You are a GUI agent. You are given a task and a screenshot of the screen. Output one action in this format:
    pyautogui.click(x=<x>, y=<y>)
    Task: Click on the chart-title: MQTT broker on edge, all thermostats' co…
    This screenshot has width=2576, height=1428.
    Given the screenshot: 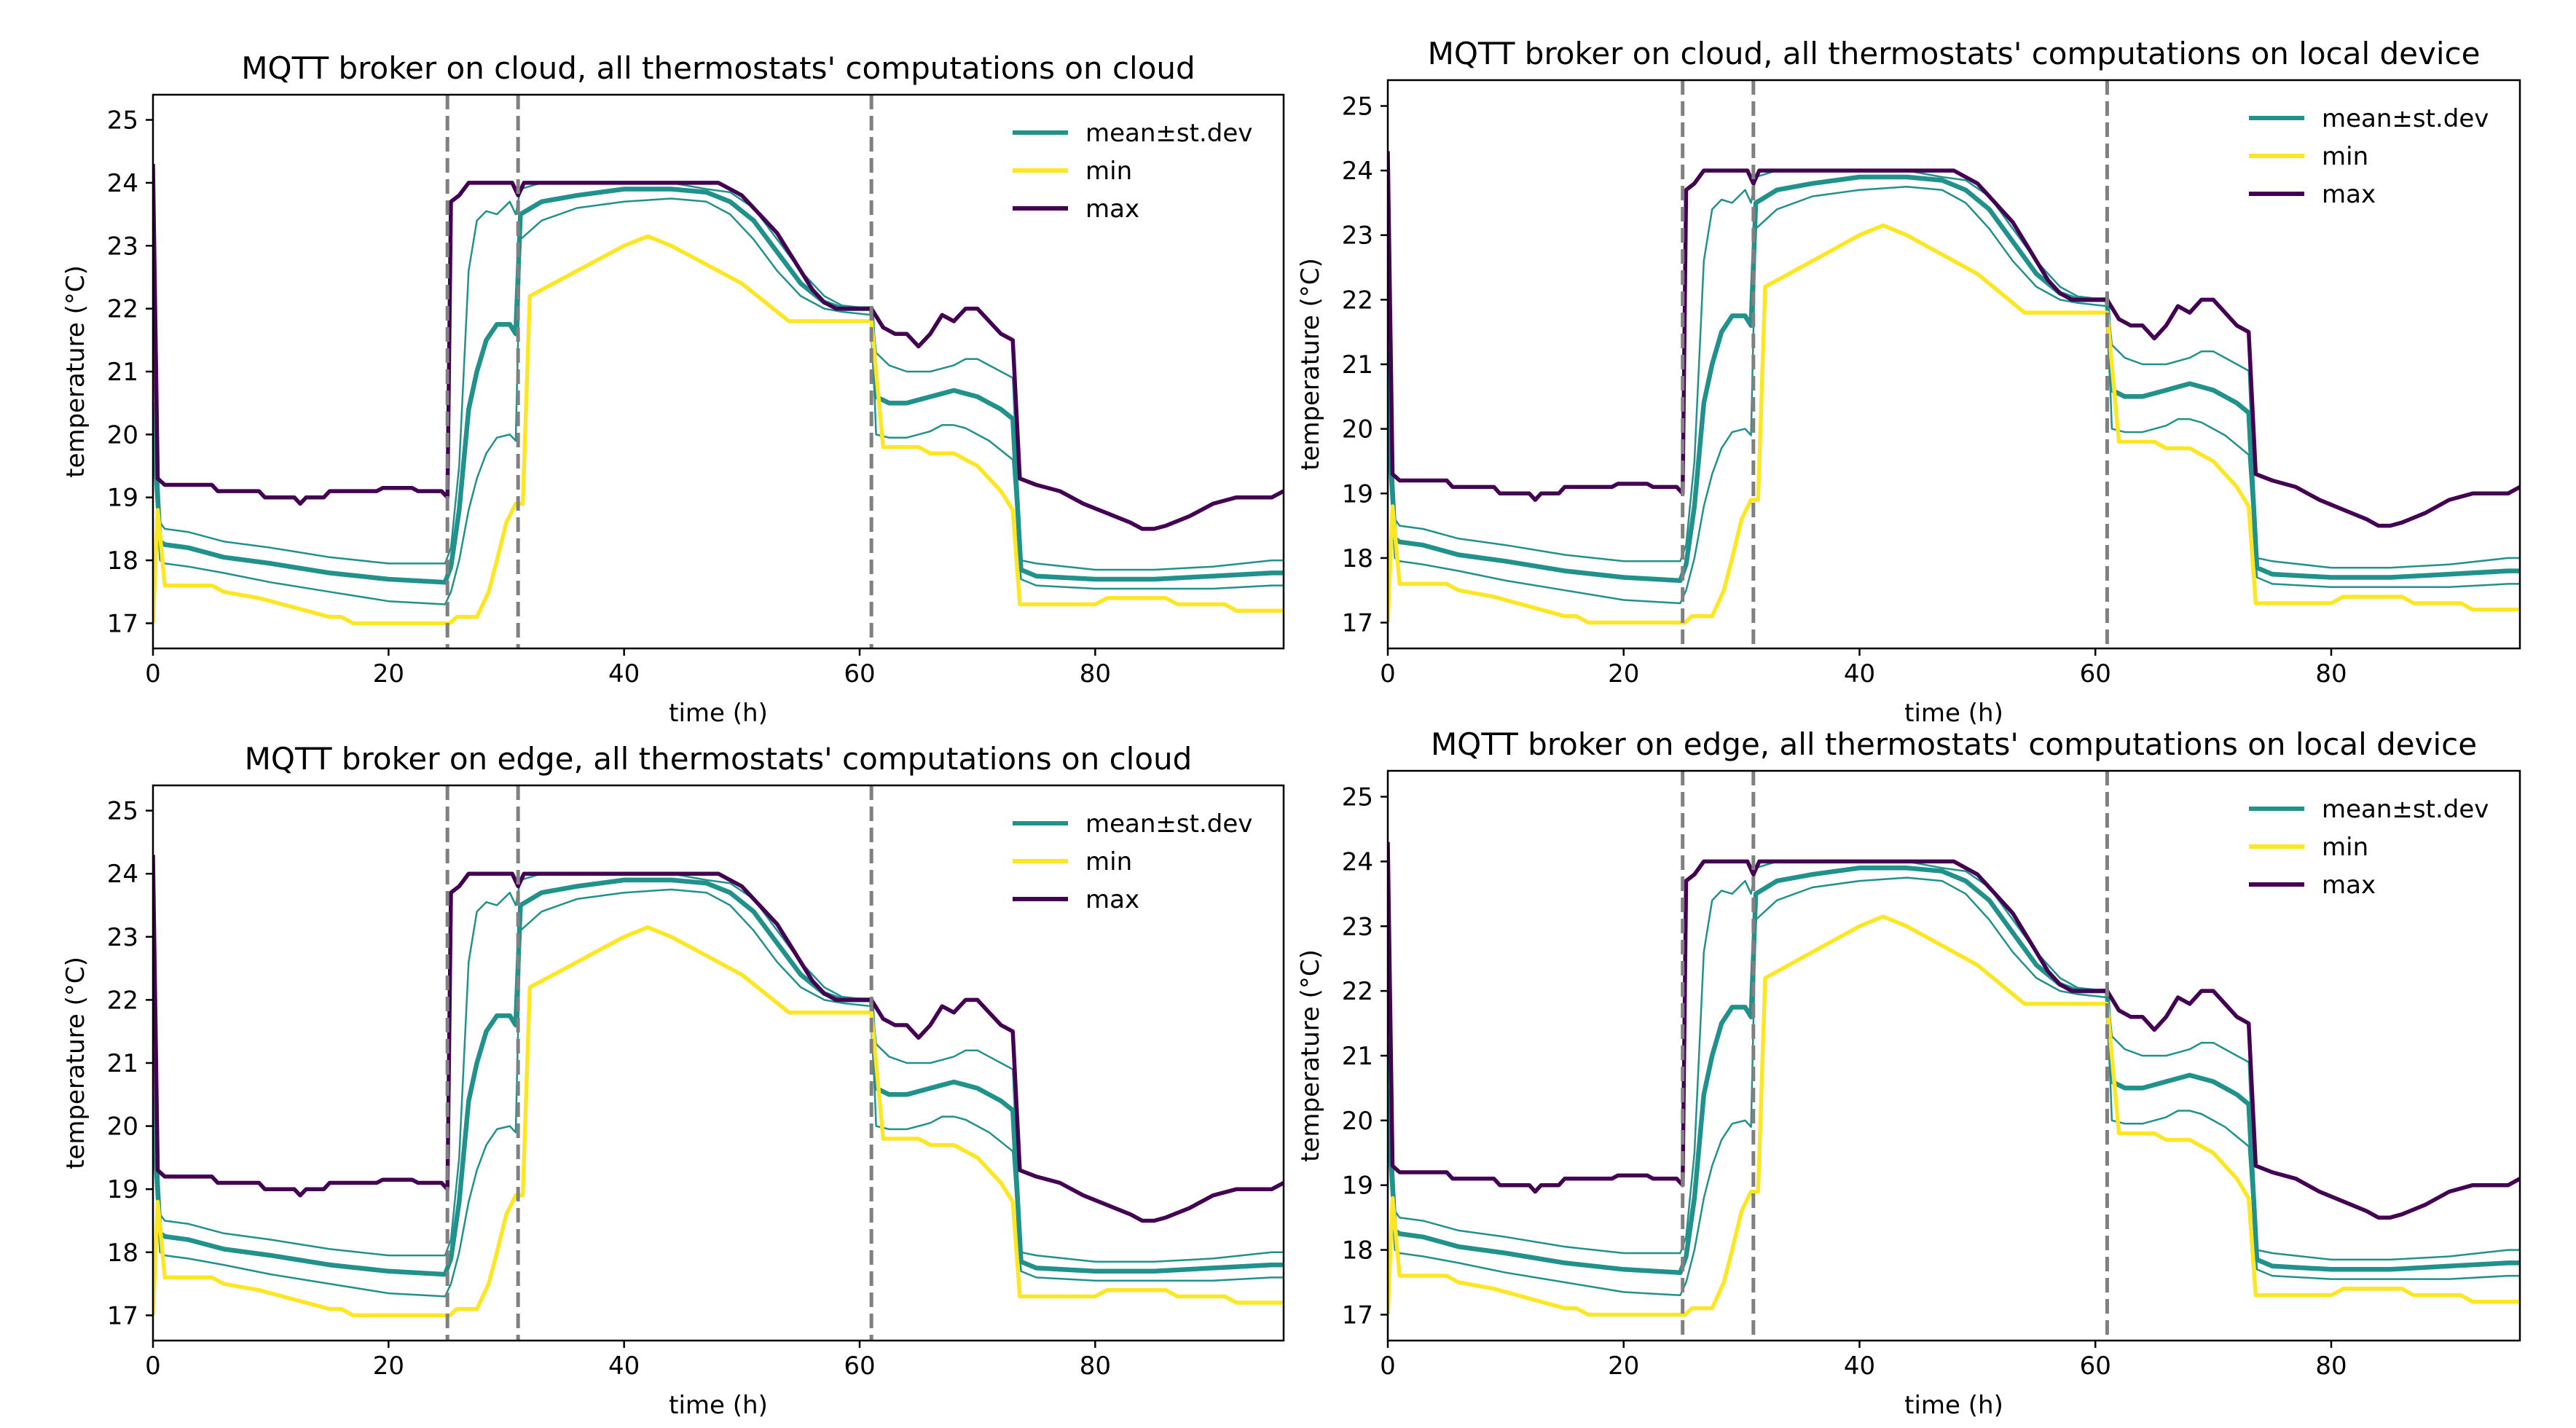 What is the action you would take?
    pyautogui.click(x=719, y=759)
    